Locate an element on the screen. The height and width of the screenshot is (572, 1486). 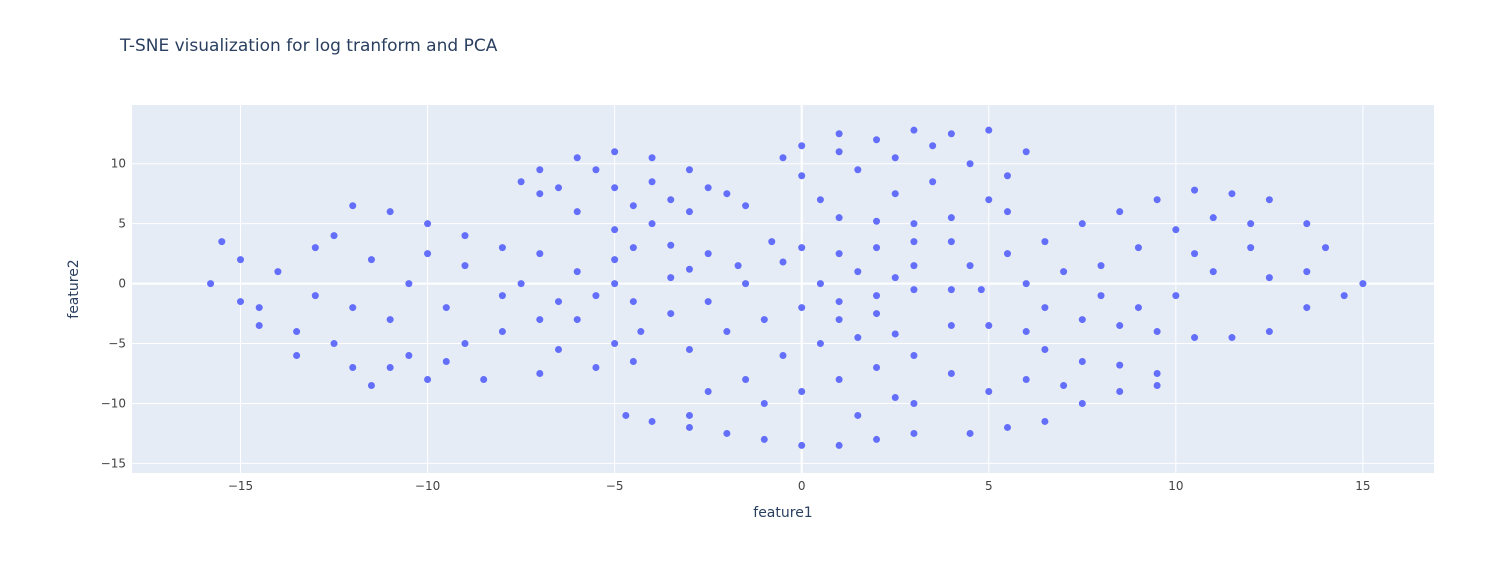
y-axis-title: feature2 is located at coordinates (74, 288).